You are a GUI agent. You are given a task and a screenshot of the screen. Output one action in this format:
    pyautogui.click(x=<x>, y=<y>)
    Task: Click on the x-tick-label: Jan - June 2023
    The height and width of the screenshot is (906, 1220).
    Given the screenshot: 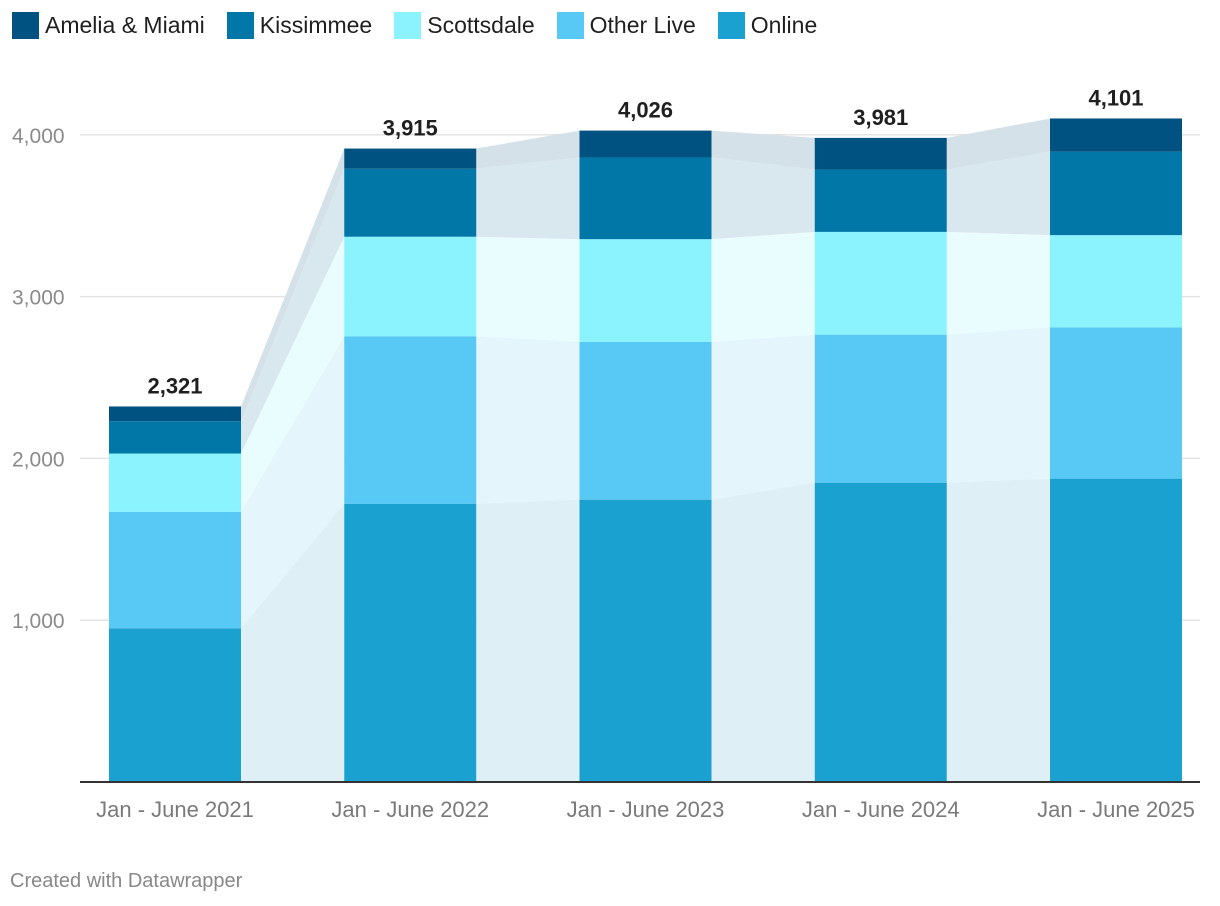 What is the action you would take?
    pyautogui.click(x=646, y=809)
    